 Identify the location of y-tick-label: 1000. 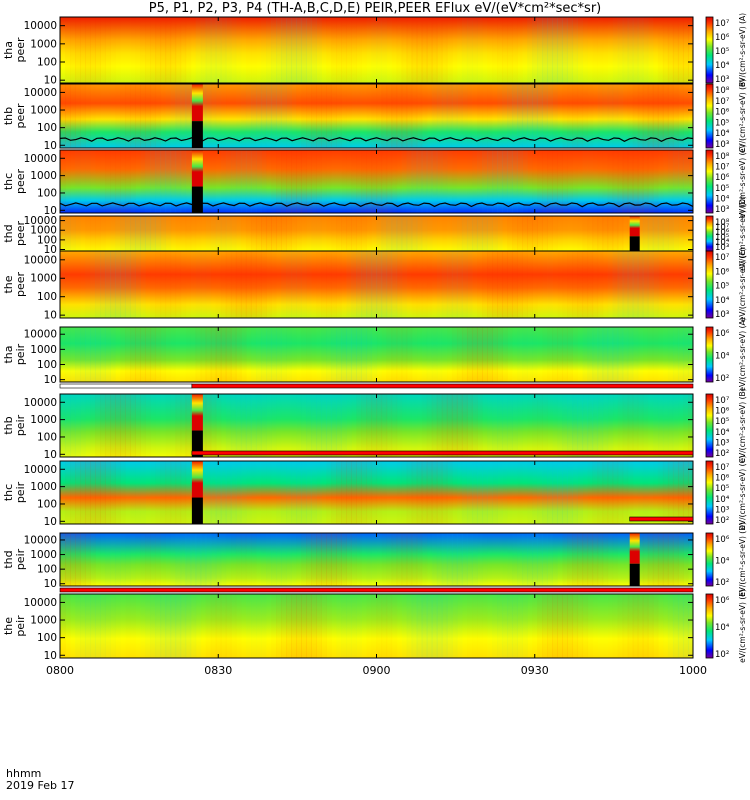
(43, 487).